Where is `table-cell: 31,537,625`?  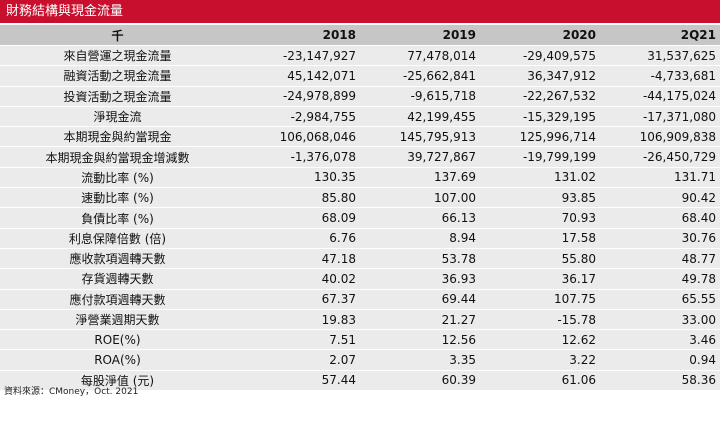
table-cell: 31,537,625 is located at coordinates (660, 56).